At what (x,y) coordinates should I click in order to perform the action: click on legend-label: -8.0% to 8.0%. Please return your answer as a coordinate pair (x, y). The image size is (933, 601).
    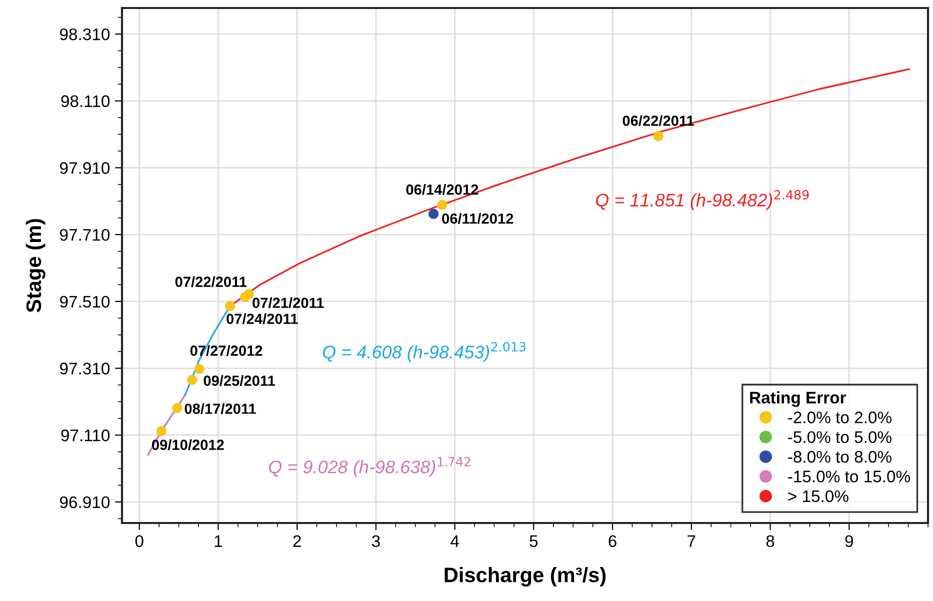
    Looking at the image, I should click on (840, 456).